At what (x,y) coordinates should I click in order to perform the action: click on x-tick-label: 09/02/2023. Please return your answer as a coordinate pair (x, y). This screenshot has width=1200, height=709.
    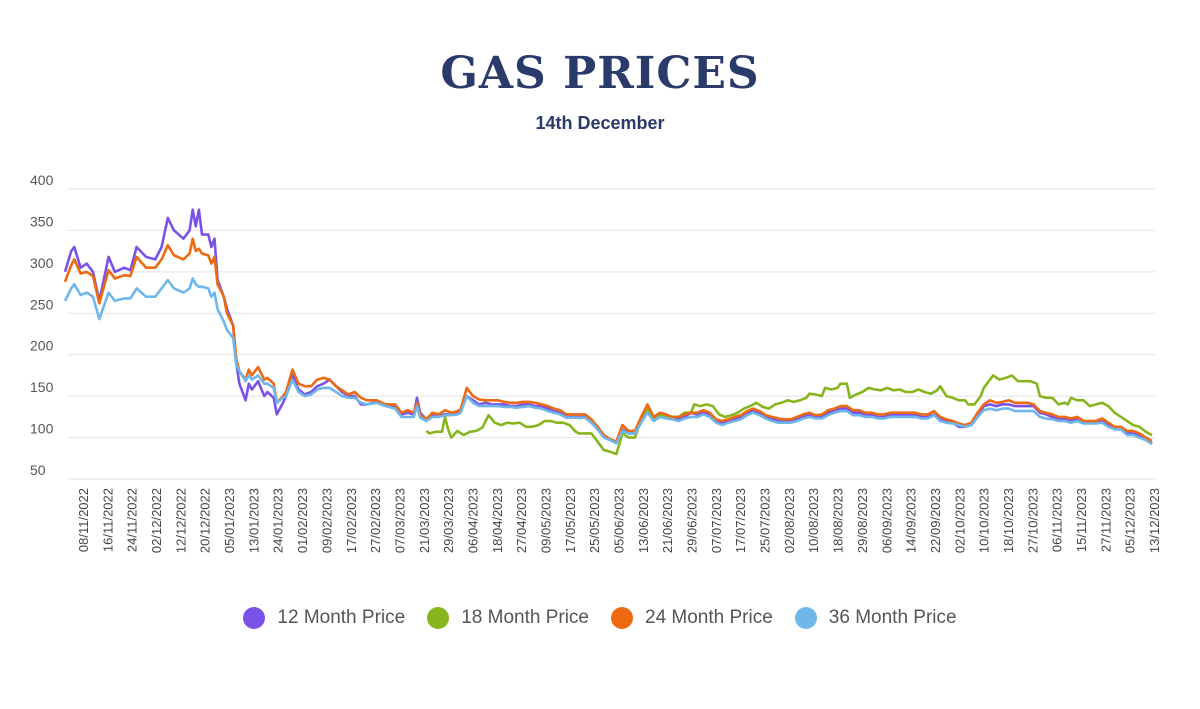
    Looking at the image, I should click on (326, 520).